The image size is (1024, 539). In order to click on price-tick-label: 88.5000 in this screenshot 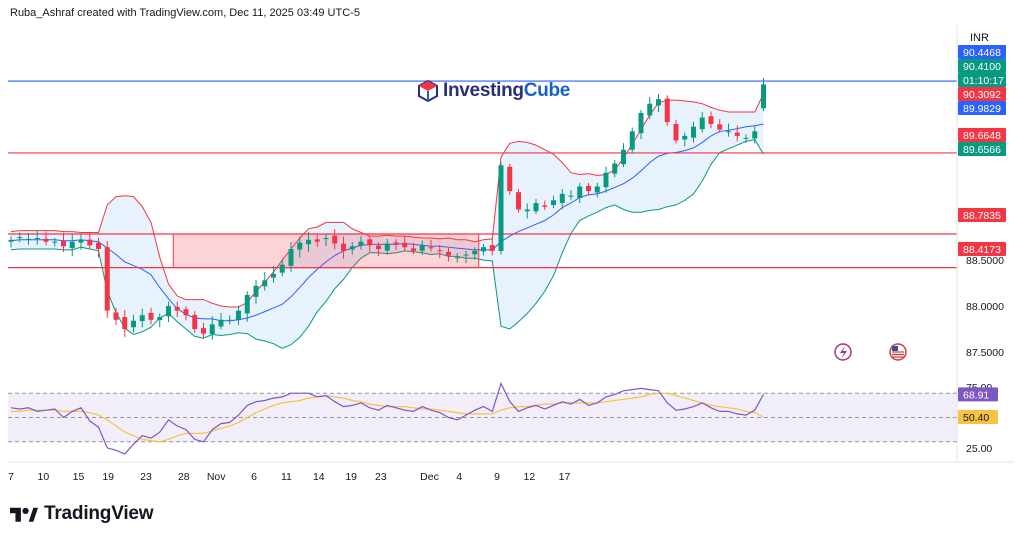, I will do `click(985, 261)`.